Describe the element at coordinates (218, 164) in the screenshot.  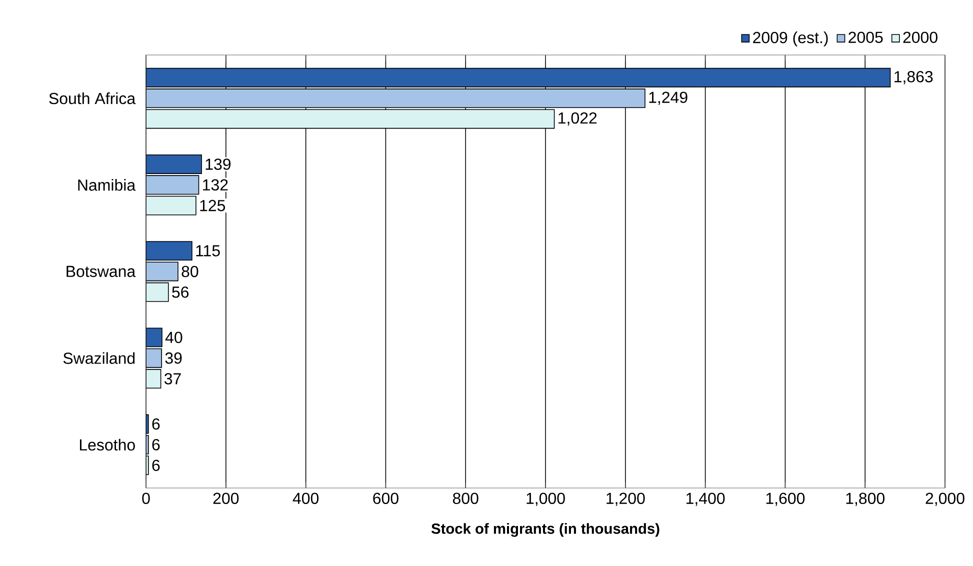
I see `data-label: 139` at that location.